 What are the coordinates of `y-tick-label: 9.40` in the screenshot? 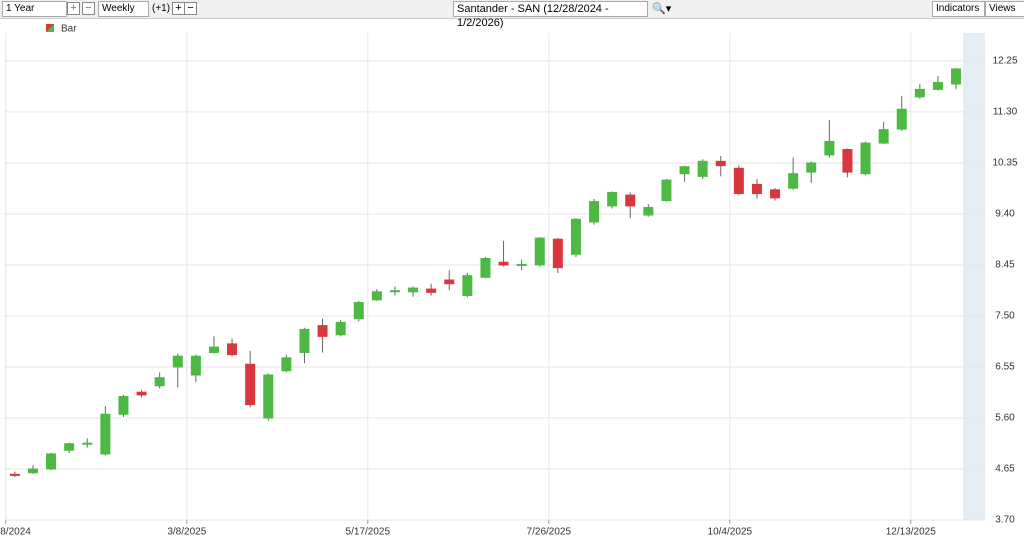 It's located at (1005, 214).